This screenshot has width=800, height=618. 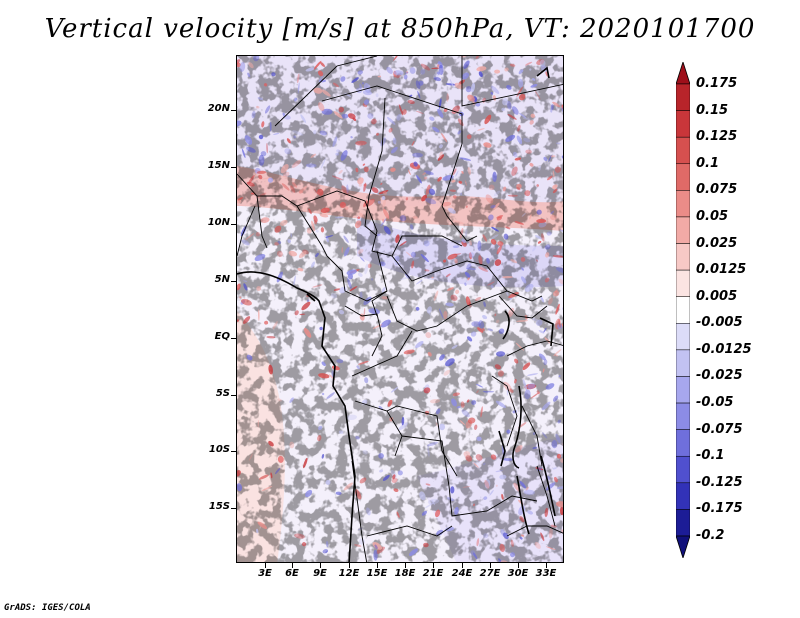 What do you see at coordinates (219, 449) in the screenshot?
I see `y-axis-label: 10S` at bounding box center [219, 449].